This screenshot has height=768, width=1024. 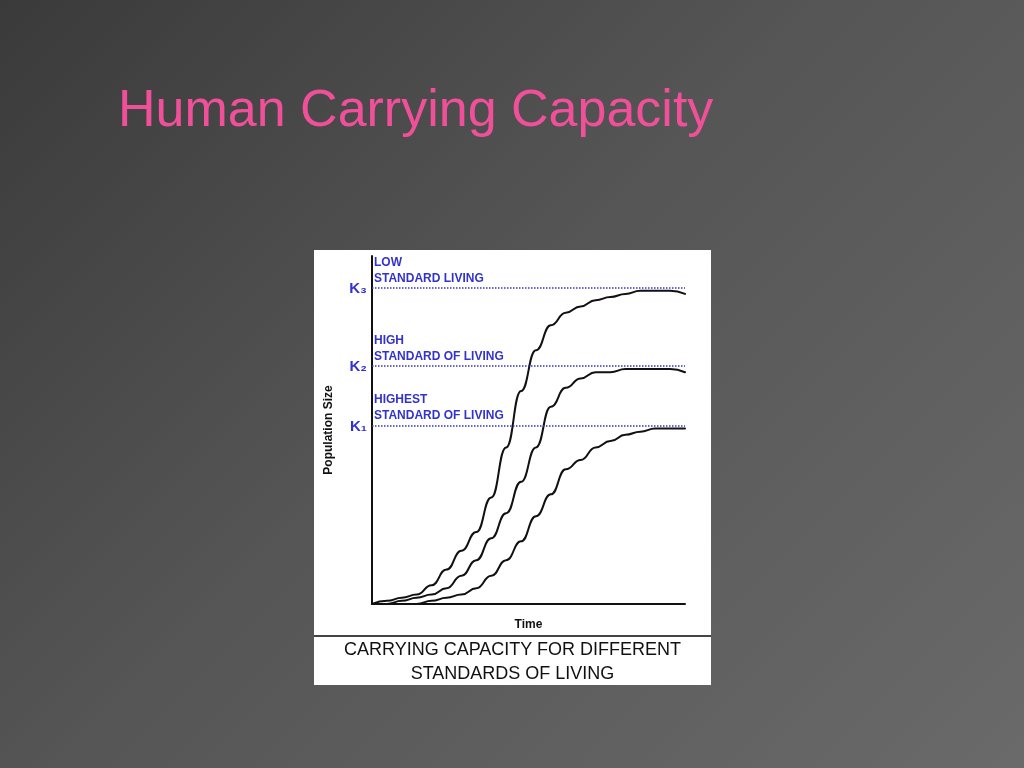 I want to click on ref-line-label: K₂, so click(x=358, y=366).